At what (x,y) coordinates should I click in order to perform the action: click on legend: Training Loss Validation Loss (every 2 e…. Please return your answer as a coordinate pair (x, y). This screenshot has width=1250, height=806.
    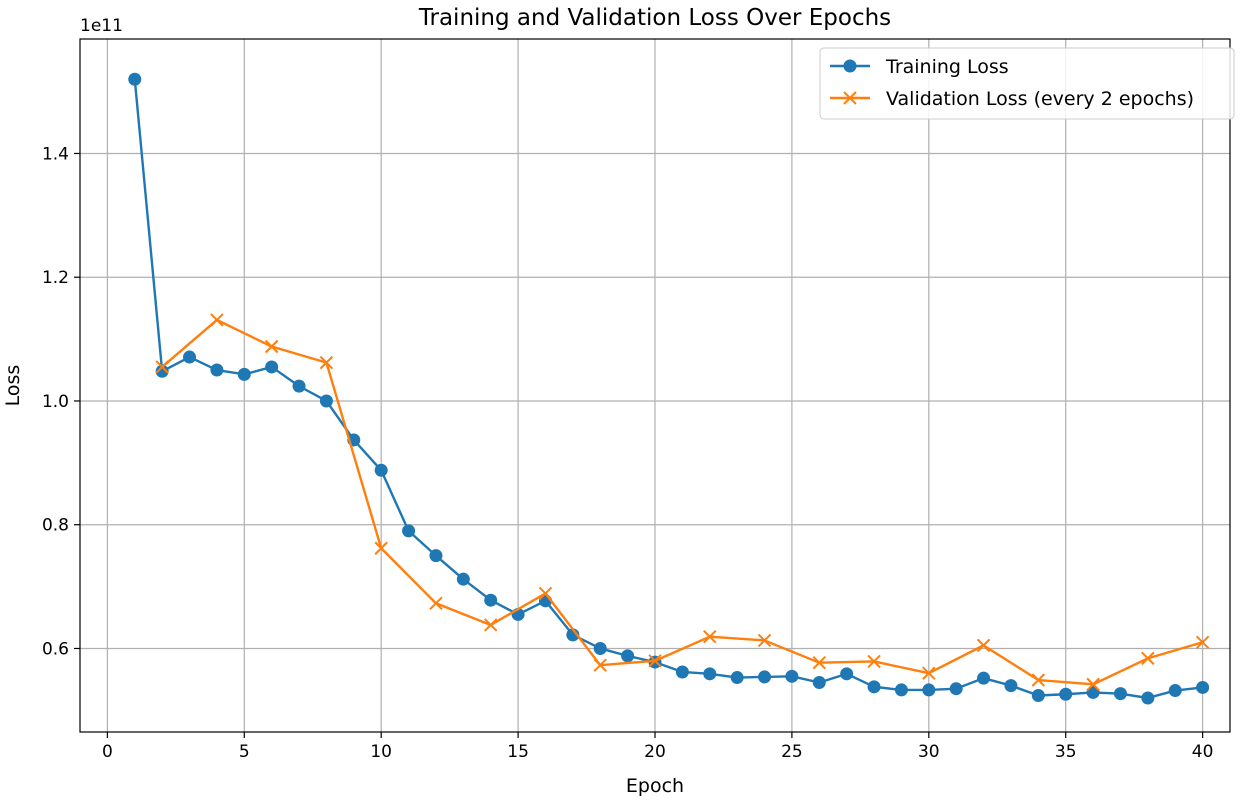
    Looking at the image, I should click on (1027, 83).